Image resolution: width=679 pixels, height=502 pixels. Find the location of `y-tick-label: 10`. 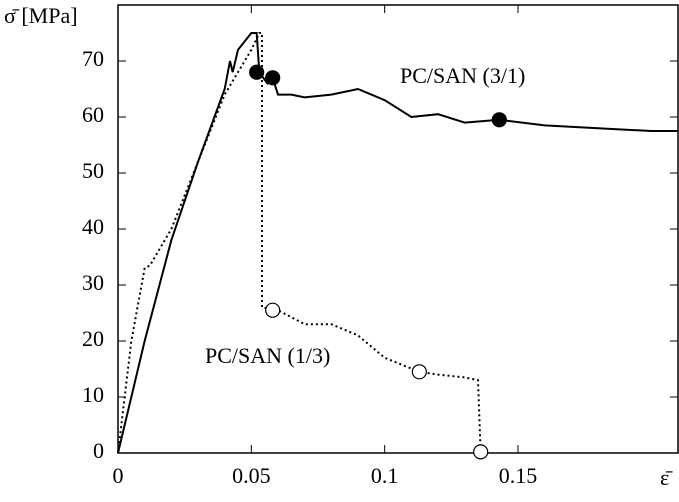

y-tick-label: 10 is located at coordinates (93, 394).